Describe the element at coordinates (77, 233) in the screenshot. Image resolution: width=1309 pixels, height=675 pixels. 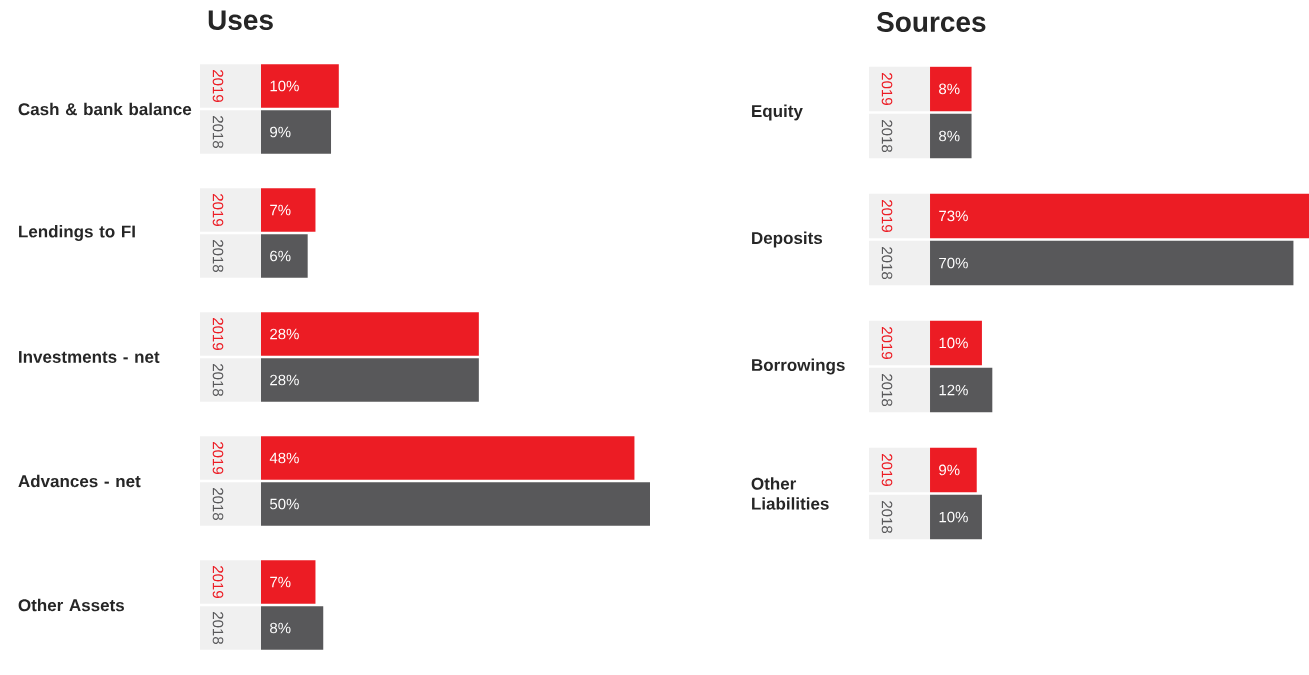
I see `y-tick-label: Lendings to FI` at that location.